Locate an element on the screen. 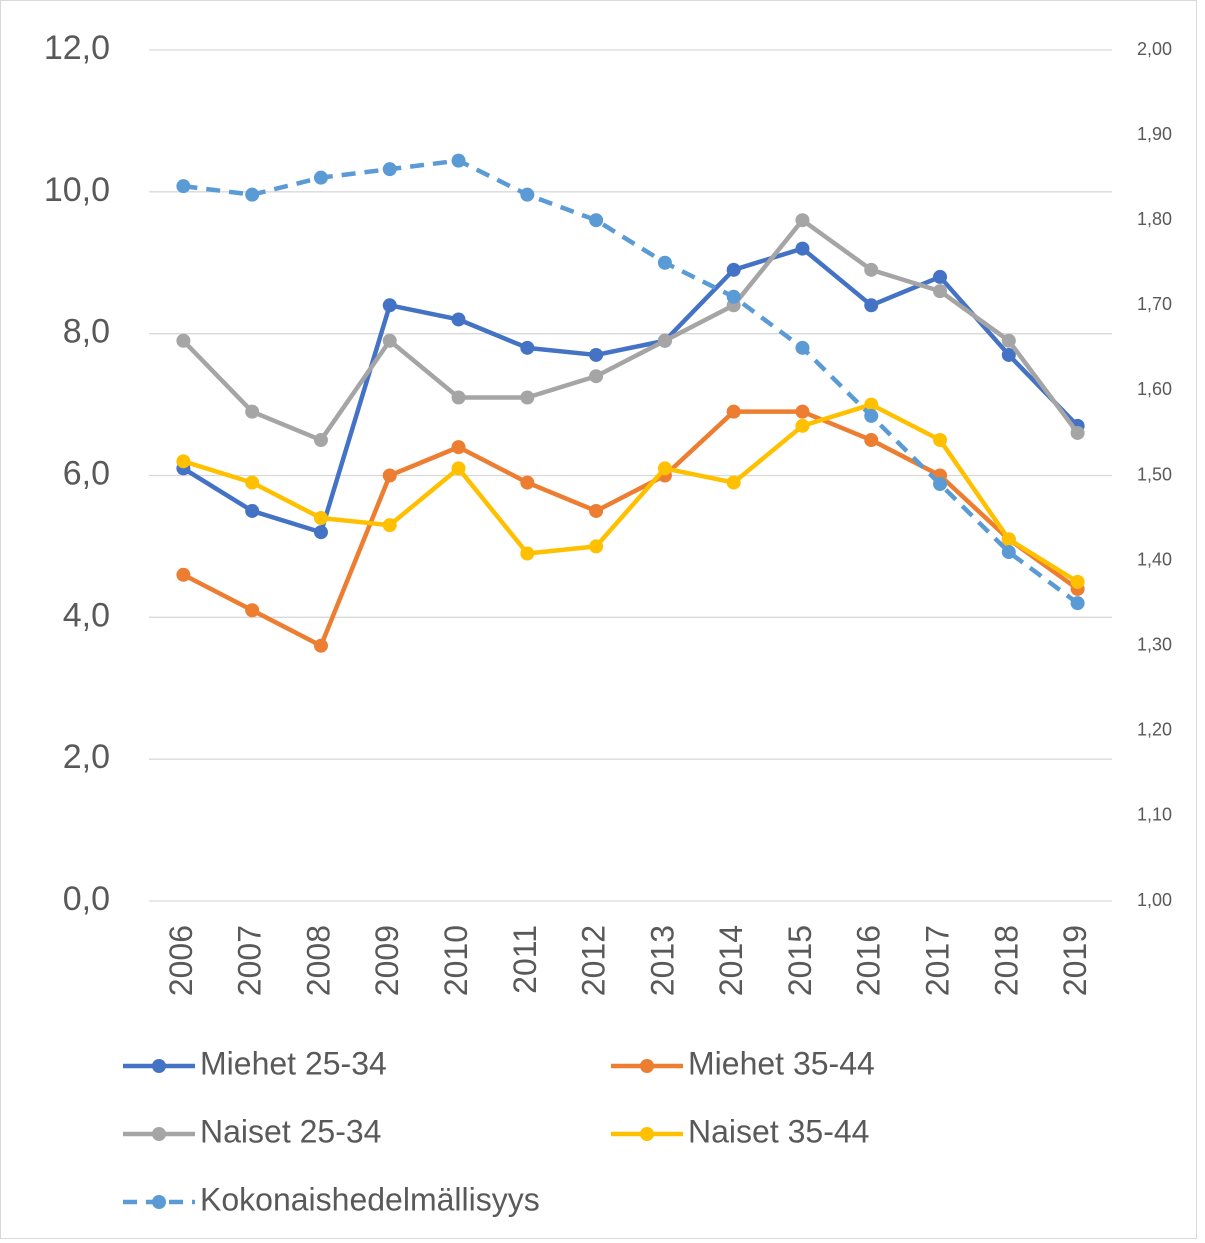 Image resolution: width=1205 pixels, height=1243 pixels. x-tick-label: 2010 is located at coordinates (456, 960).